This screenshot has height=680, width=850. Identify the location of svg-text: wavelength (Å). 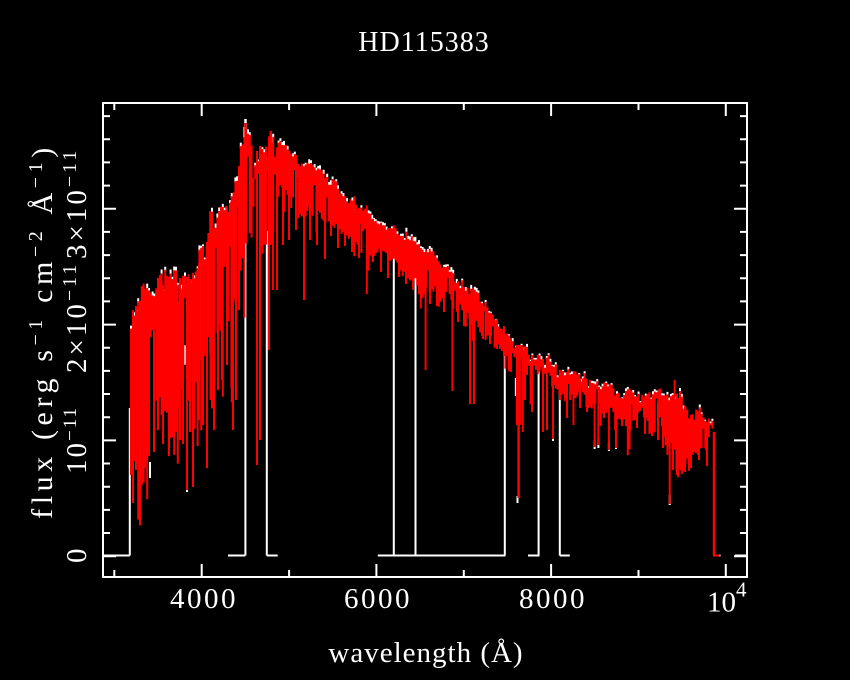
(425, 653).